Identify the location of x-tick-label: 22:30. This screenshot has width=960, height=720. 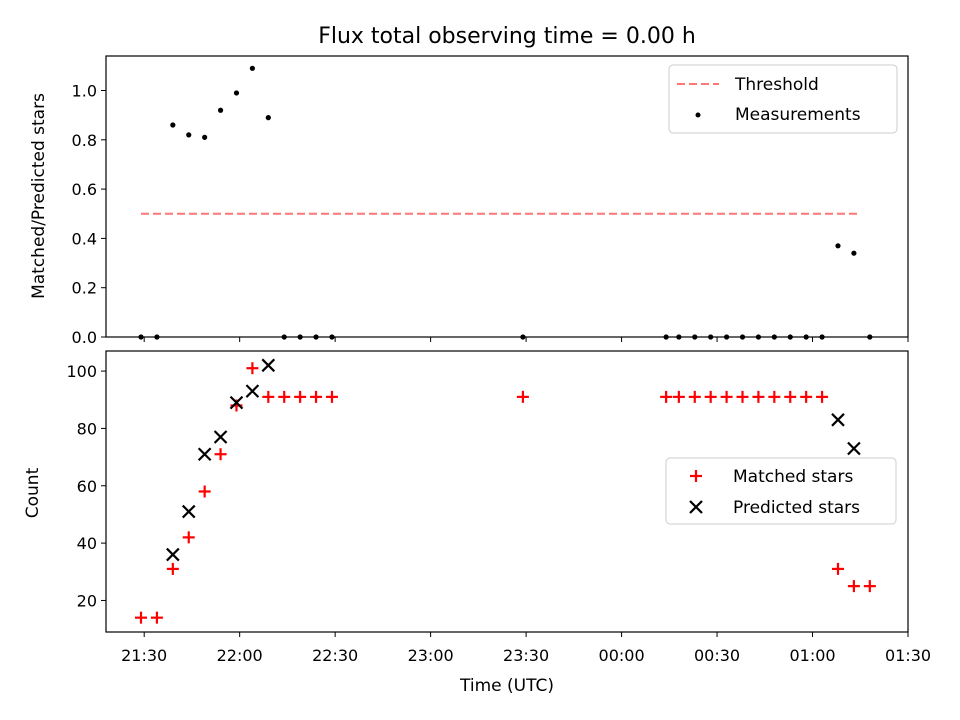
(335, 655).